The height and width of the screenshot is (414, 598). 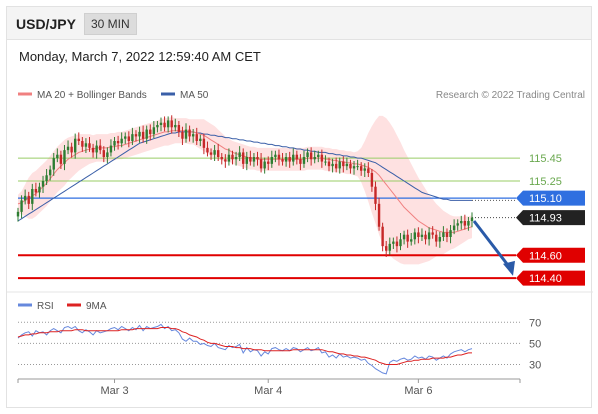 I want to click on level-labels: 115.45 115.25 115.10 114.93 114.60 114.40, so click(x=550, y=219).